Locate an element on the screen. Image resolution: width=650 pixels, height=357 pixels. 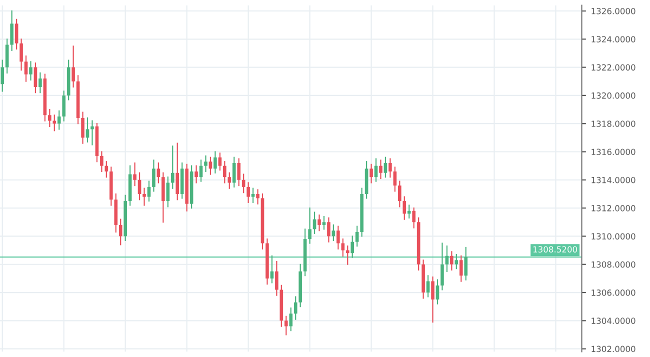
y-tick-label: 1310.0000 is located at coordinates (614, 236).